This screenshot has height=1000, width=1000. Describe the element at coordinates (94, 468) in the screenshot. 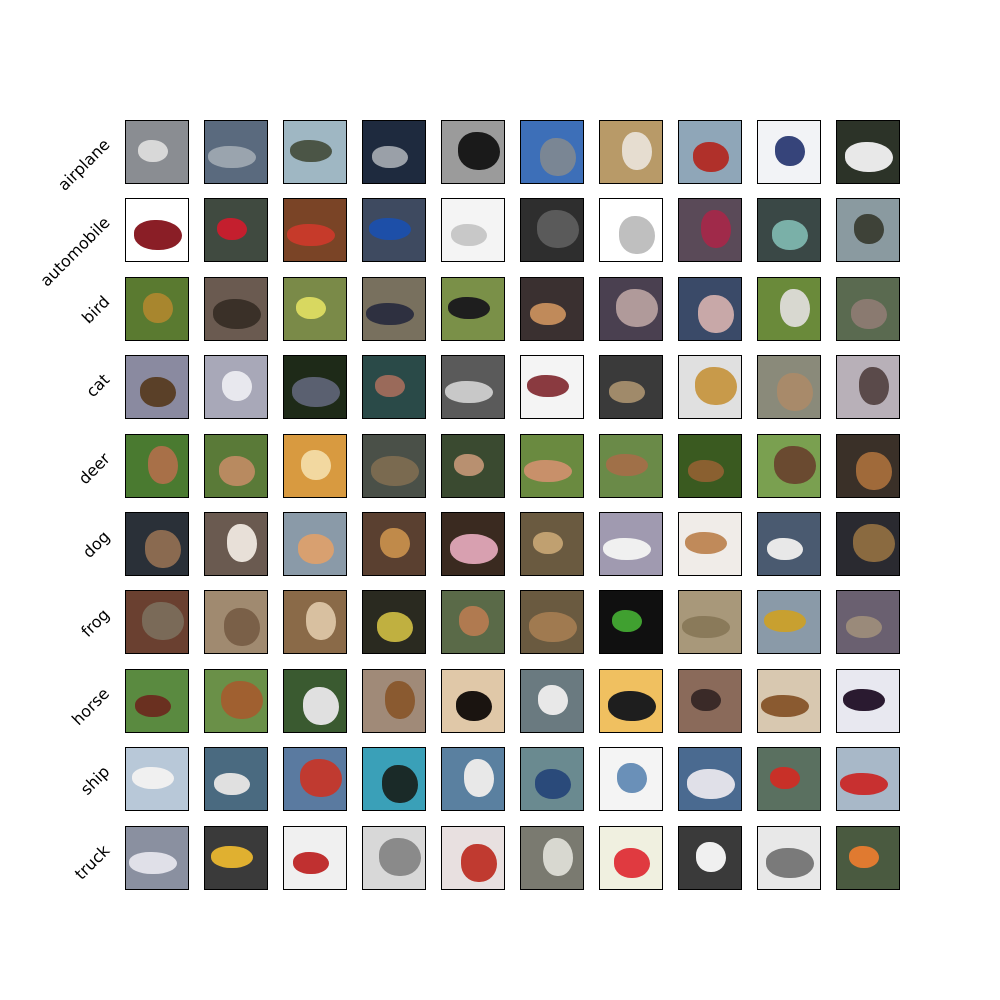

I see `row-label-deer: deer` at that location.